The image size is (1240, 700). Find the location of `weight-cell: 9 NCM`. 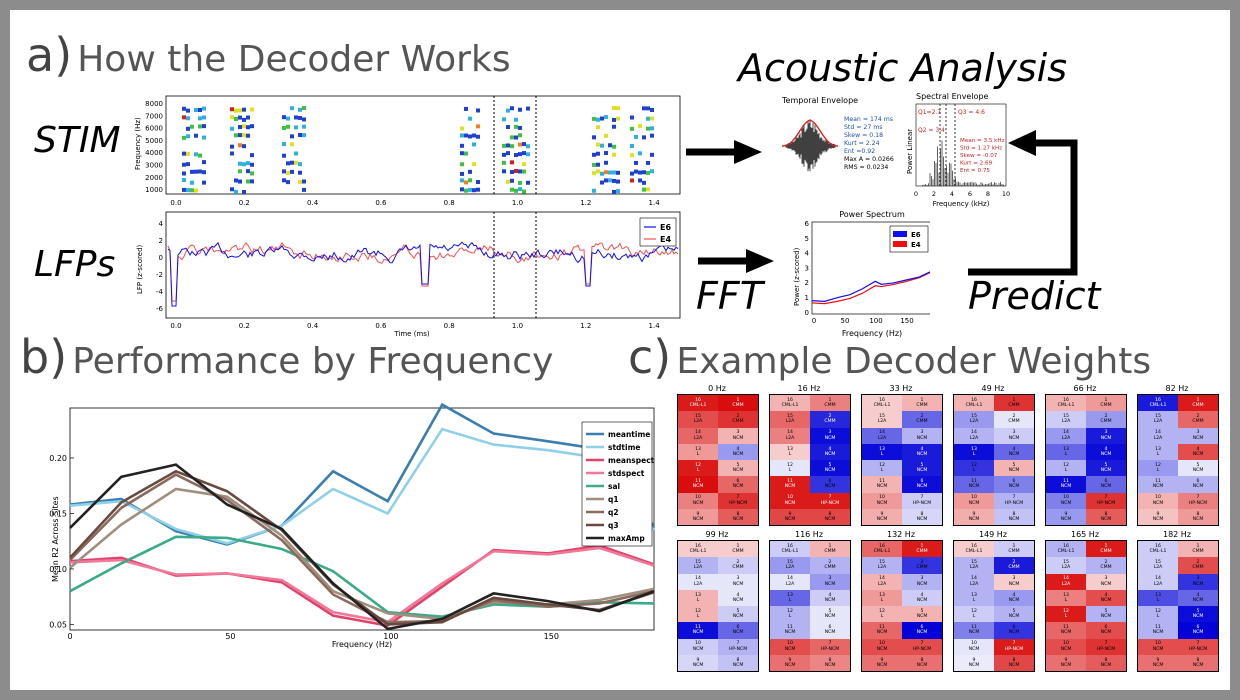

weight-cell: 9 NCM is located at coordinates (882, 516).